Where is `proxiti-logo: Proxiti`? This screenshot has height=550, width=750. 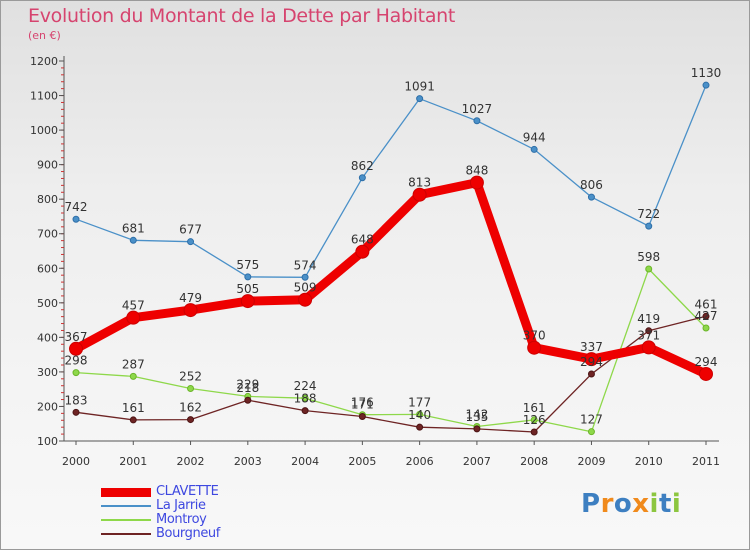 proxiti-logo: Proxiti is located at coordinates (631, 504).